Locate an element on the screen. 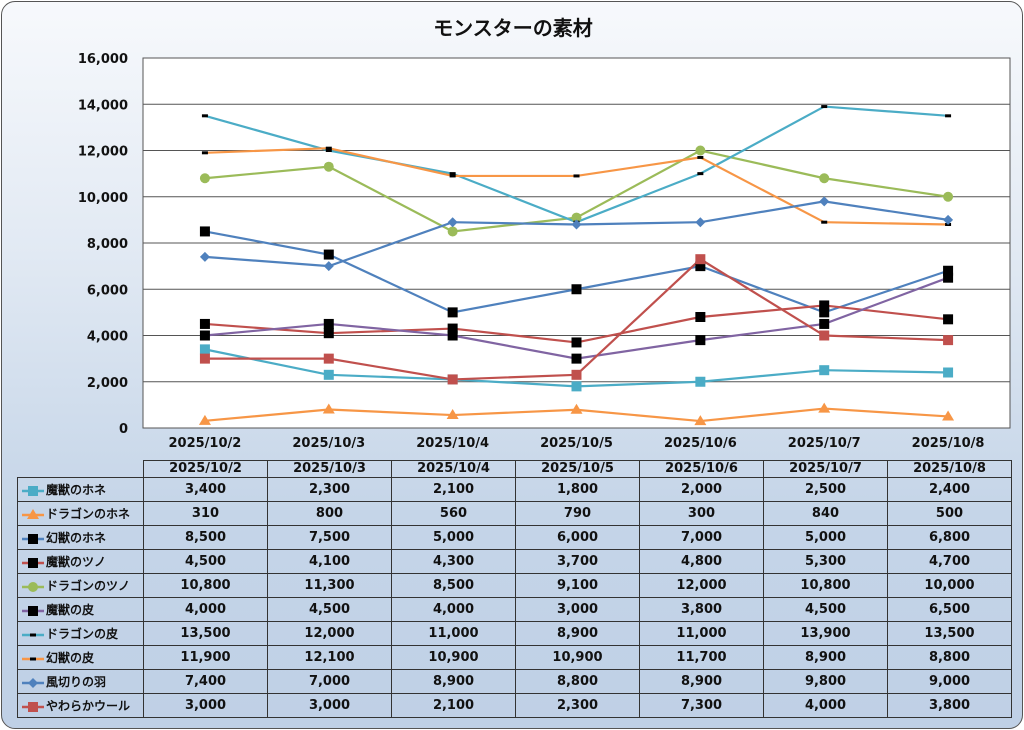 Image resolution: width=1024 pixels, height=730 pixels. x-tick-label: 2025/10/6 is located at coordinates (700, 443).